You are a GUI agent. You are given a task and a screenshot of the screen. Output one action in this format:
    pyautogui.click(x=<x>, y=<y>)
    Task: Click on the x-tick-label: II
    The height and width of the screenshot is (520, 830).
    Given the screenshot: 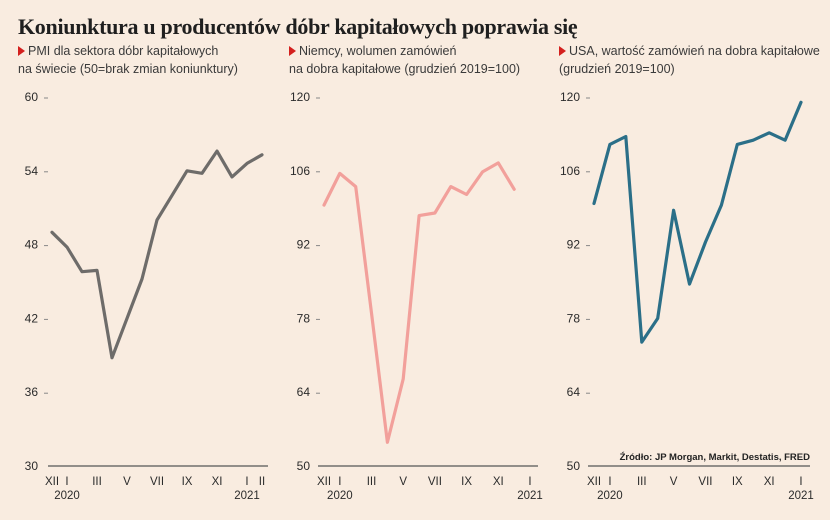 What is the action you would take?
    pyautogui.click(x=262, y=482)
    